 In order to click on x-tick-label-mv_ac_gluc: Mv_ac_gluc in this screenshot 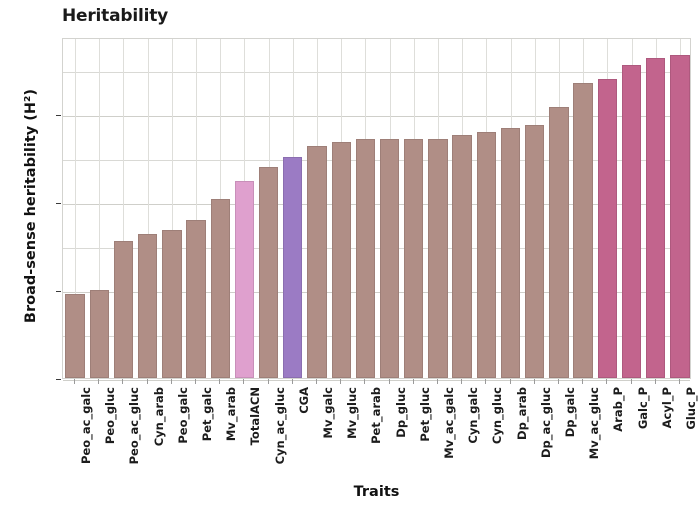, I will do `click(594, 423)`.